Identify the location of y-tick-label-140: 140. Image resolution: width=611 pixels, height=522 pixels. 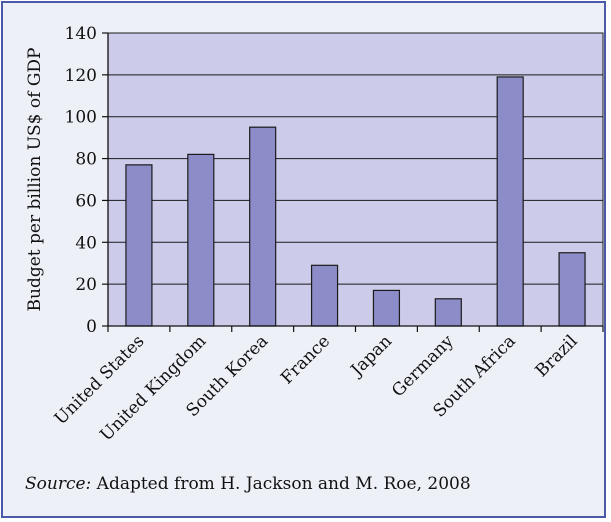
(81, 34).